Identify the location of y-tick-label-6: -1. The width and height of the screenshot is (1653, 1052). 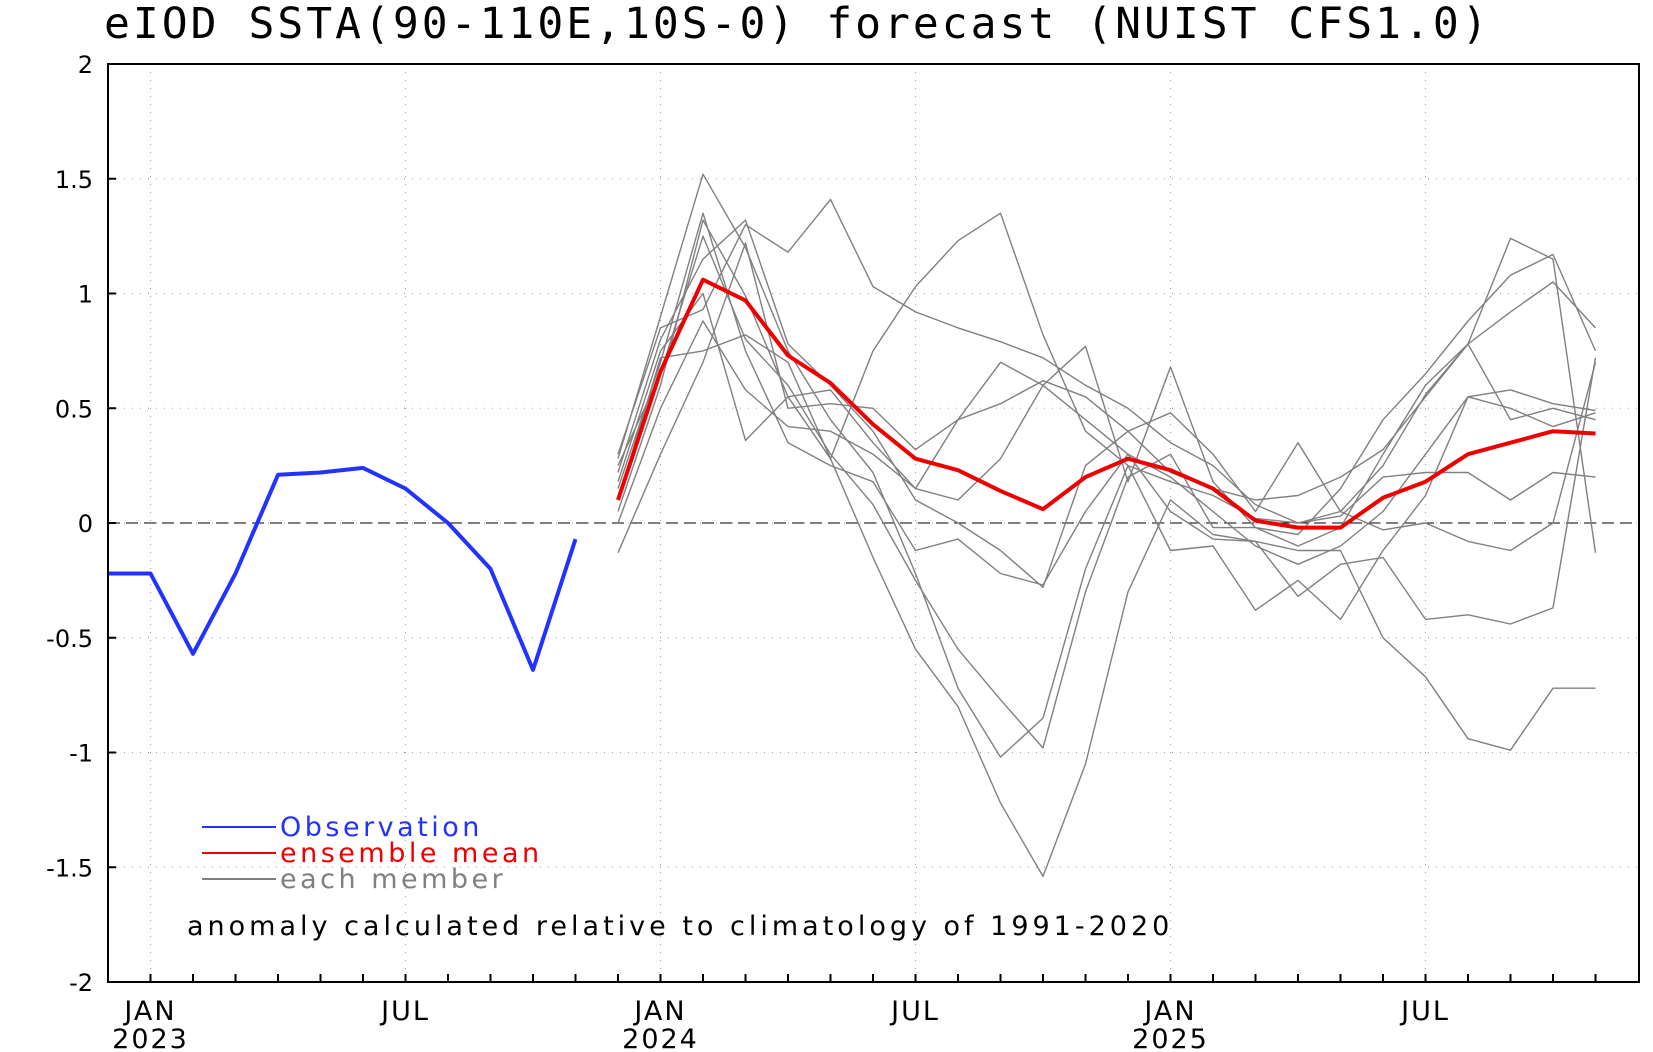
(81, 754).